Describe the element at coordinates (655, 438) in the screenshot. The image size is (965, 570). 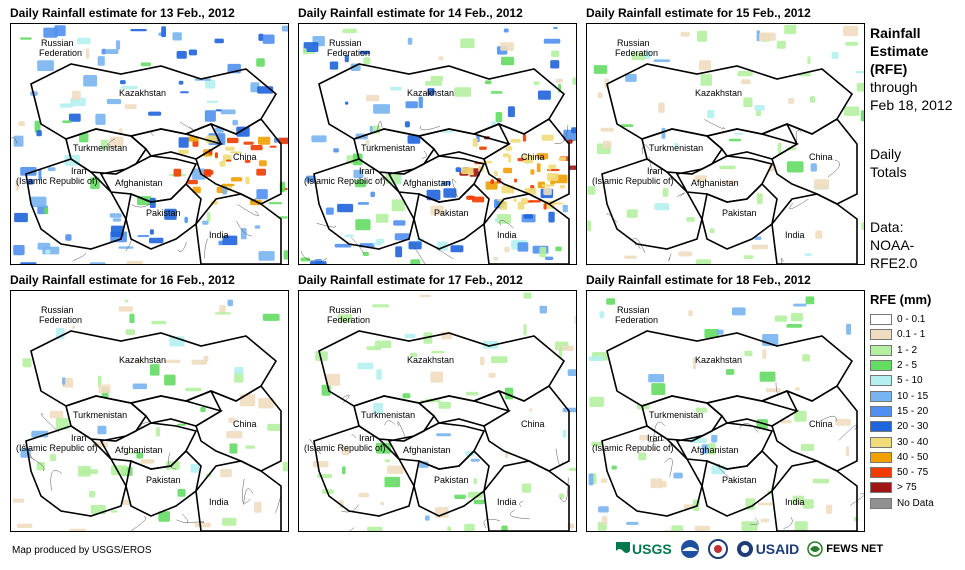
I see `country-label-iran: Iran` at that location.